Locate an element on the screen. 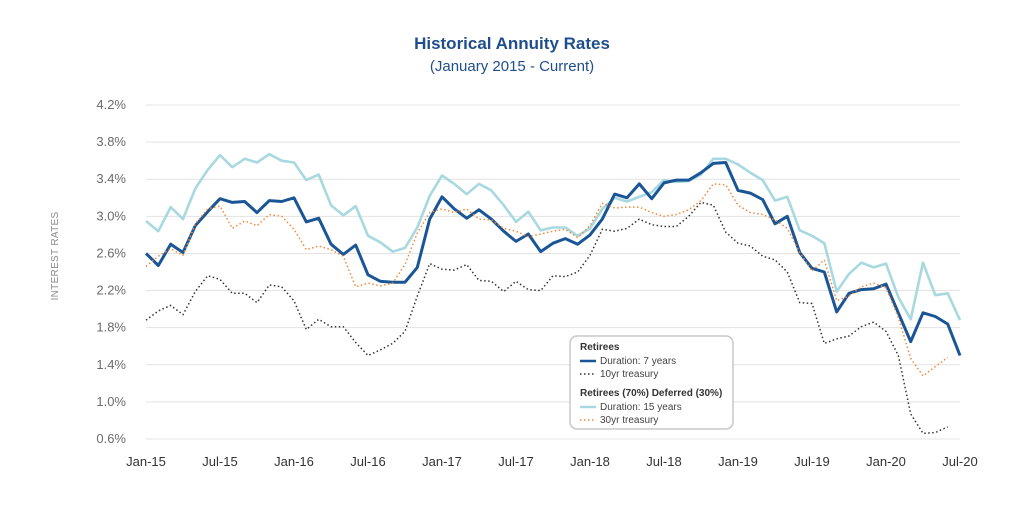  y-tick-label: 1.4% is located at coordinates (111, 364).